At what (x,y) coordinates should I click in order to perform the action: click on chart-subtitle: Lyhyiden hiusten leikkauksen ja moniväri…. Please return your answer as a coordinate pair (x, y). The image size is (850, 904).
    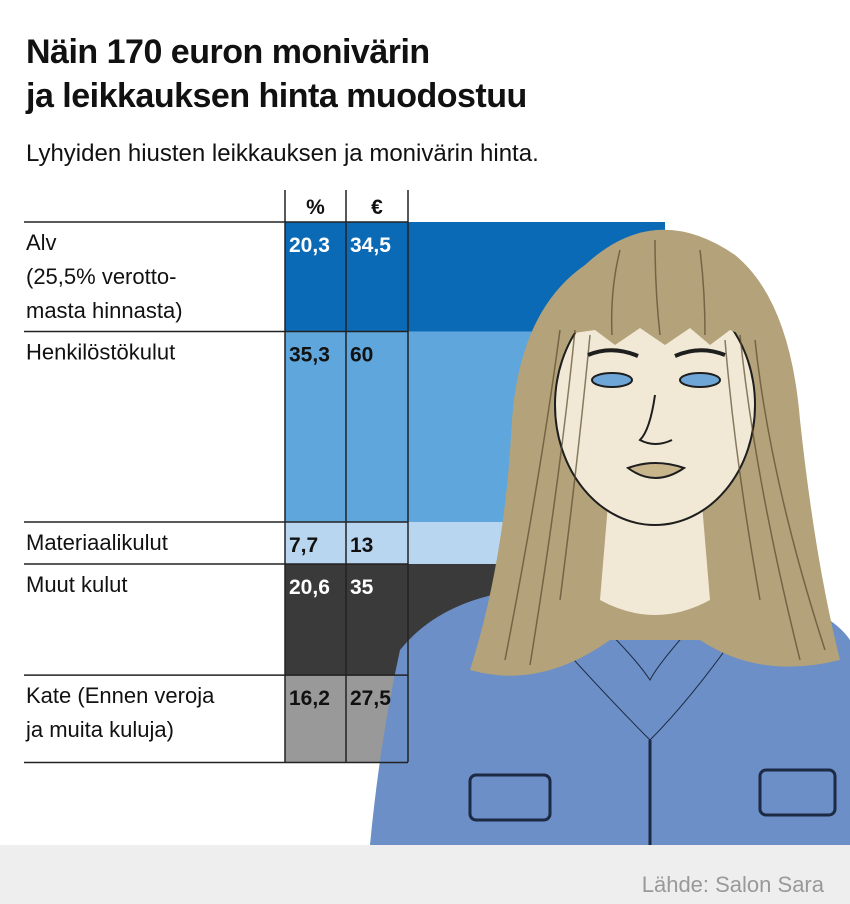
    Looking at the image, I should click on (282, 153).